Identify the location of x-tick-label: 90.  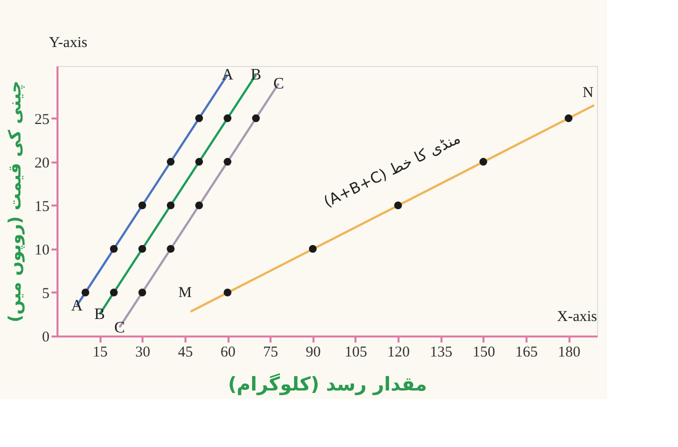
(313, 352).